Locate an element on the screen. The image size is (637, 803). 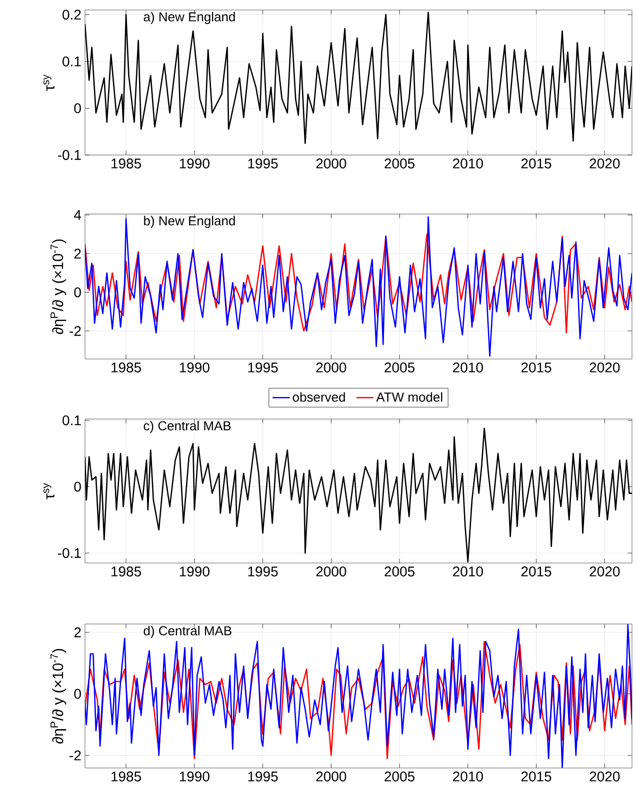
legend-label: ATW model is located at coordinates (409, 397).